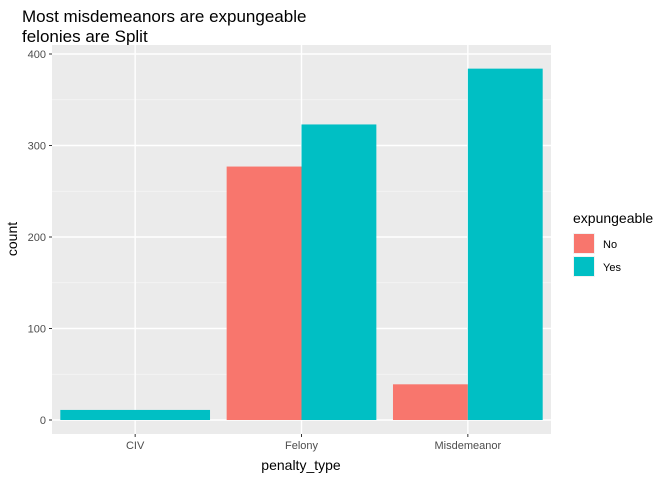 The height and width of the screenshot is (480, 672). I want to click on x-axis-ticks: CIV Felony Misdemeanor, so click(313, 443).